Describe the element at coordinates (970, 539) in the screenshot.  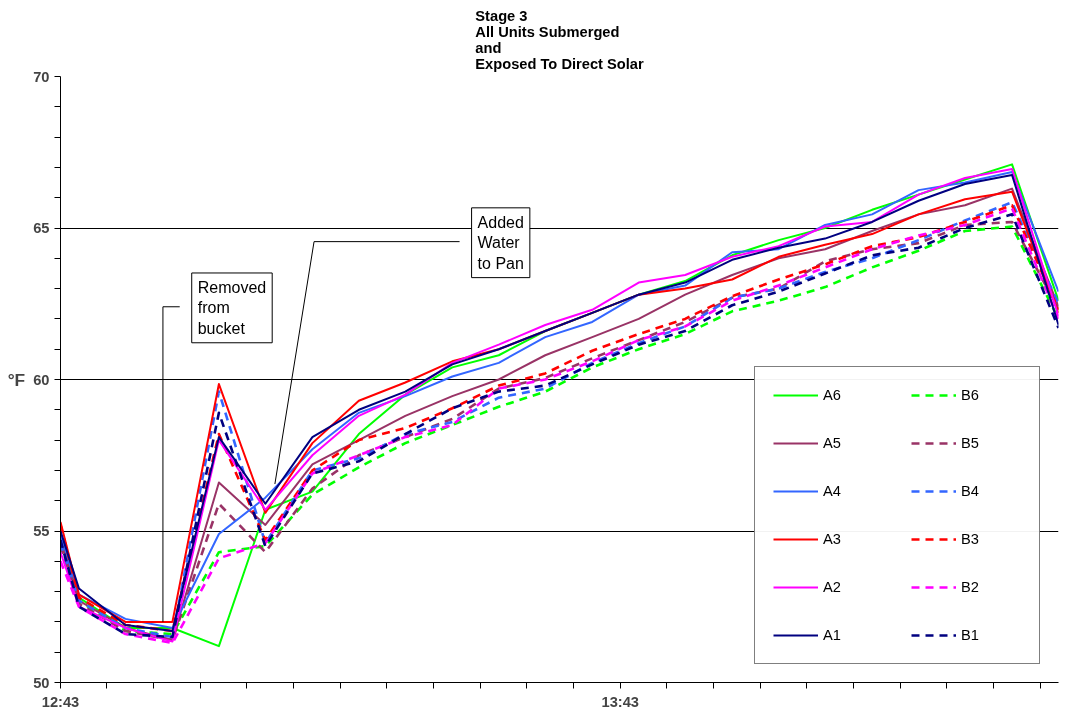
I see `legend-label: B3` at that location.